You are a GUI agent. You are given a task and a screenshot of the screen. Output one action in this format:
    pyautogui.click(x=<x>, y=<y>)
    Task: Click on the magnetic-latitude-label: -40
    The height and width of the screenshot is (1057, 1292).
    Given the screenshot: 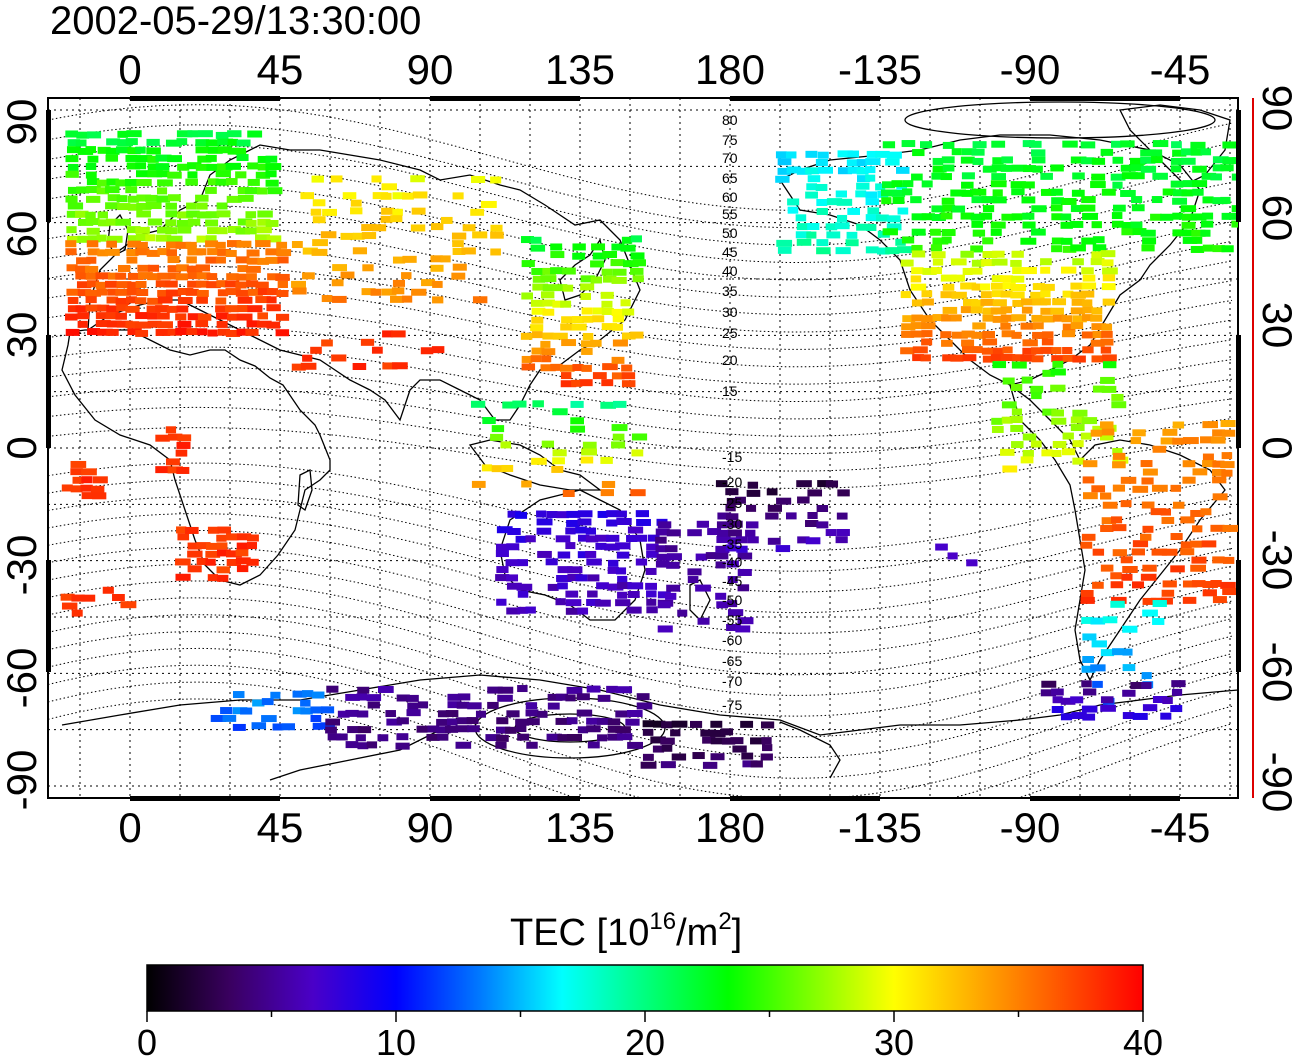 What is the action you would take?
    pyautogui.click(x=732, y=562)
    